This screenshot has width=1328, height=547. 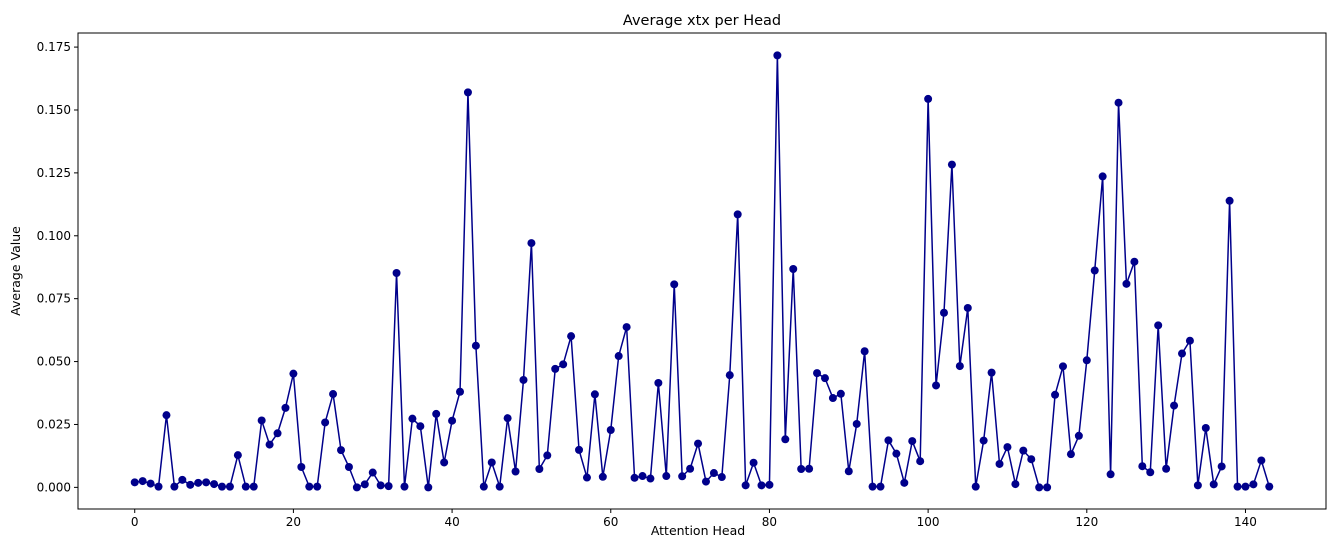 I want to click on x-tick-label: 20, so click(x=293, y=522).